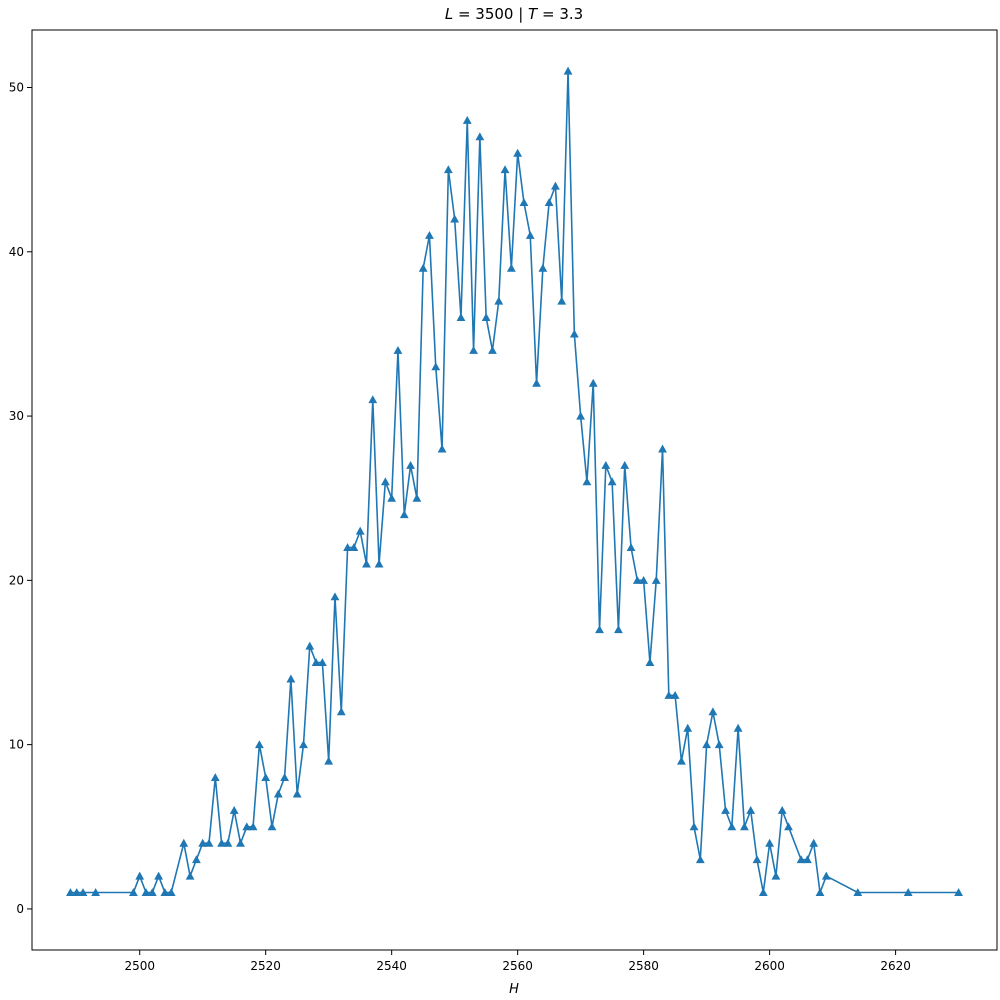 This screenshot has height=1000, width=1000. Describe the element at coordinates (20, 498) in the screenshot. I see `y-axis-ticks: 0 10 20 30 40 50` at that location.